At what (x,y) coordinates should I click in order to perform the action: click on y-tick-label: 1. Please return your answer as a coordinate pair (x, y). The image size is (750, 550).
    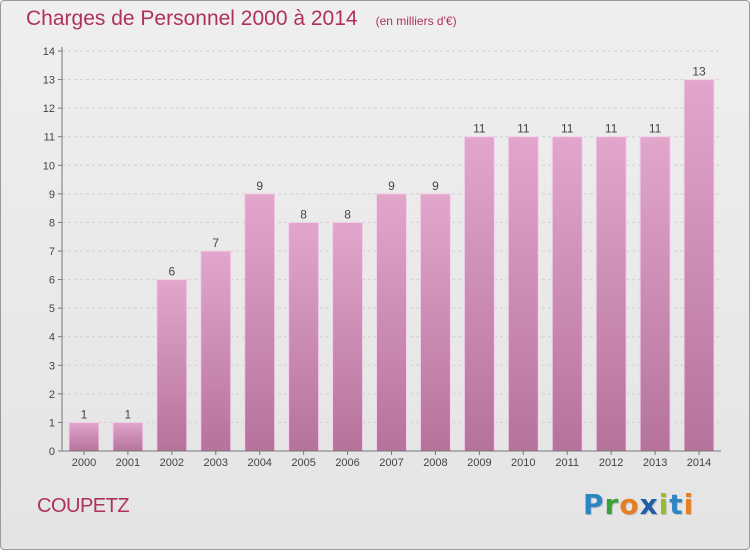
    Looking at the image, I should click on (52, 423).